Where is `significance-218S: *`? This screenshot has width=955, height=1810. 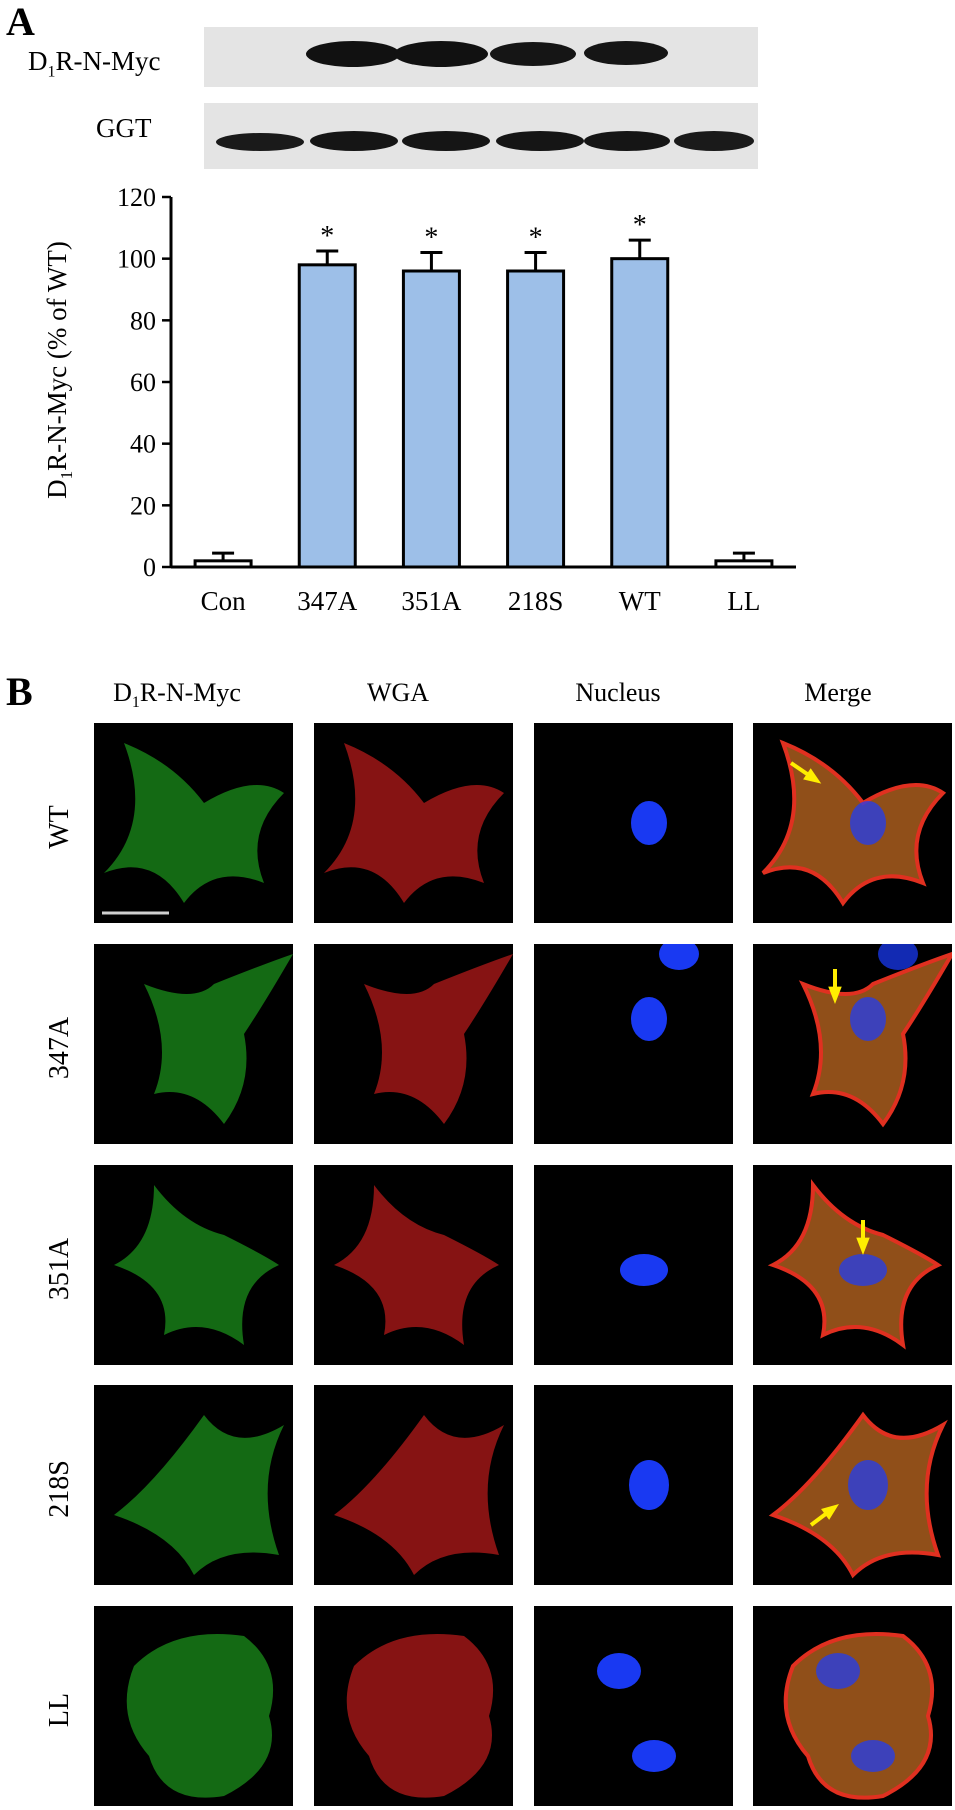
significance-218S: * is located at coordinates (536, 238).